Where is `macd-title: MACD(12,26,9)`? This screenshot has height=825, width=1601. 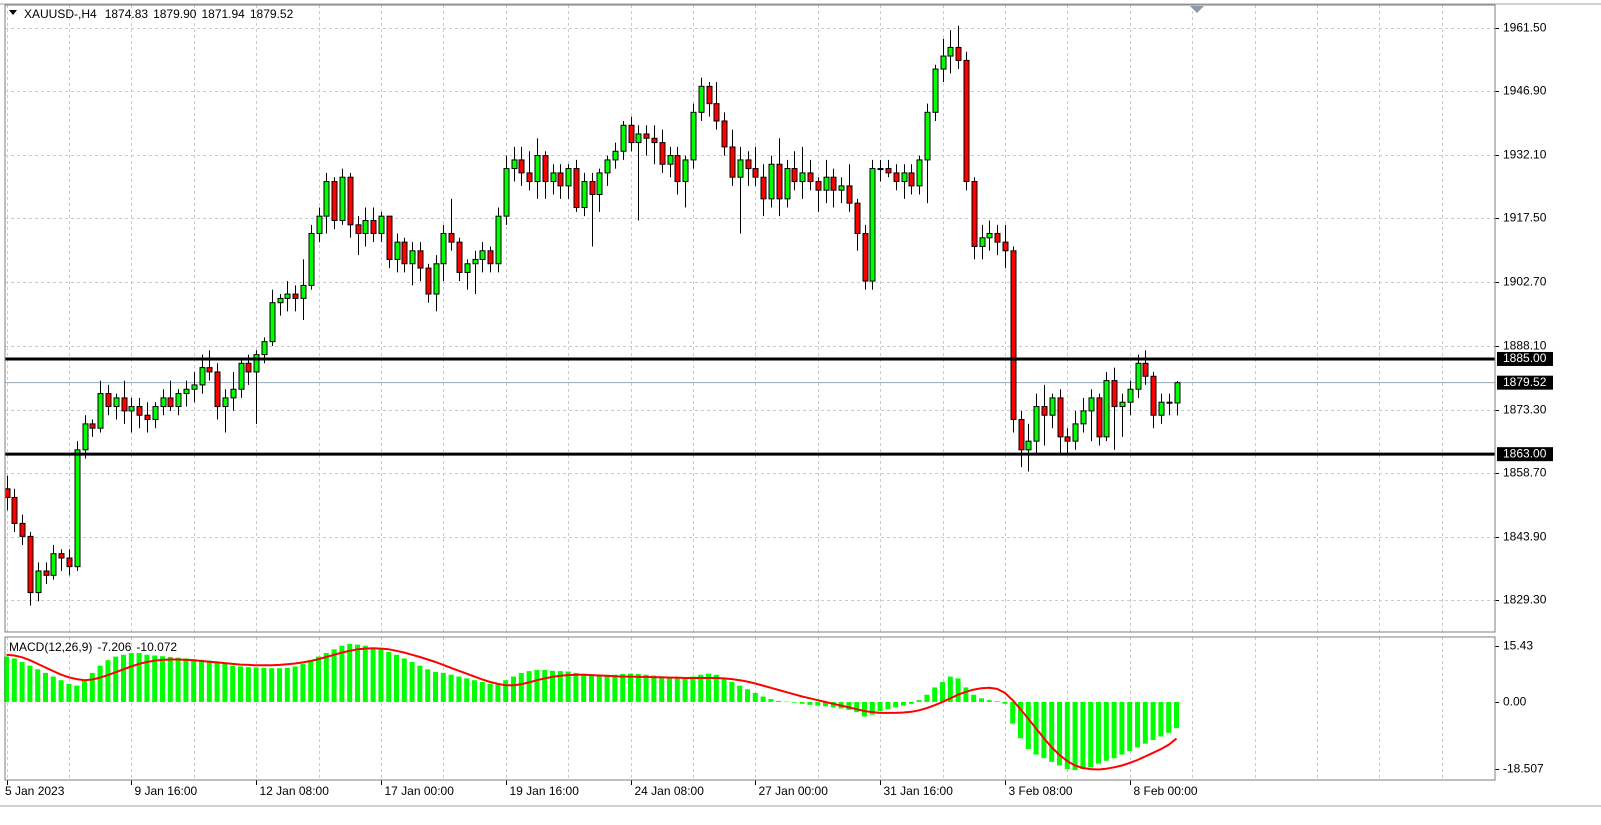
macd-title: MACD(12,26,9) is located at coordinates (50, 647).